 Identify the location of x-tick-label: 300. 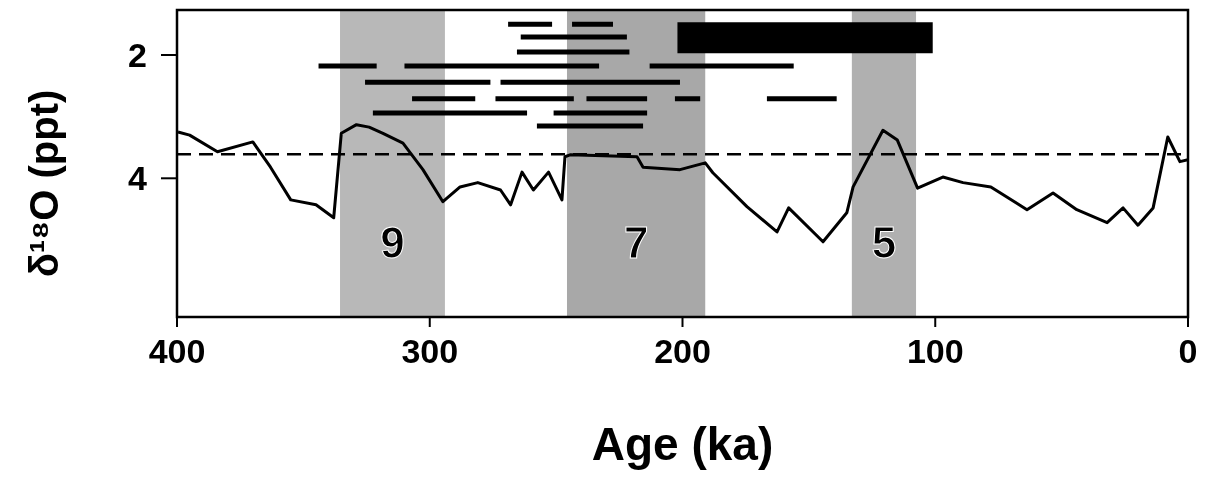
(430, 351).